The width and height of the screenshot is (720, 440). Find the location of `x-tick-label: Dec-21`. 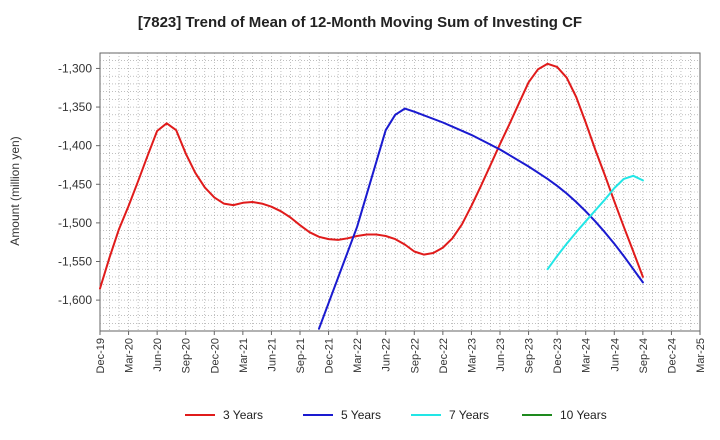

x-tick-label: Dec-21 is located at coordinates (330, 355).